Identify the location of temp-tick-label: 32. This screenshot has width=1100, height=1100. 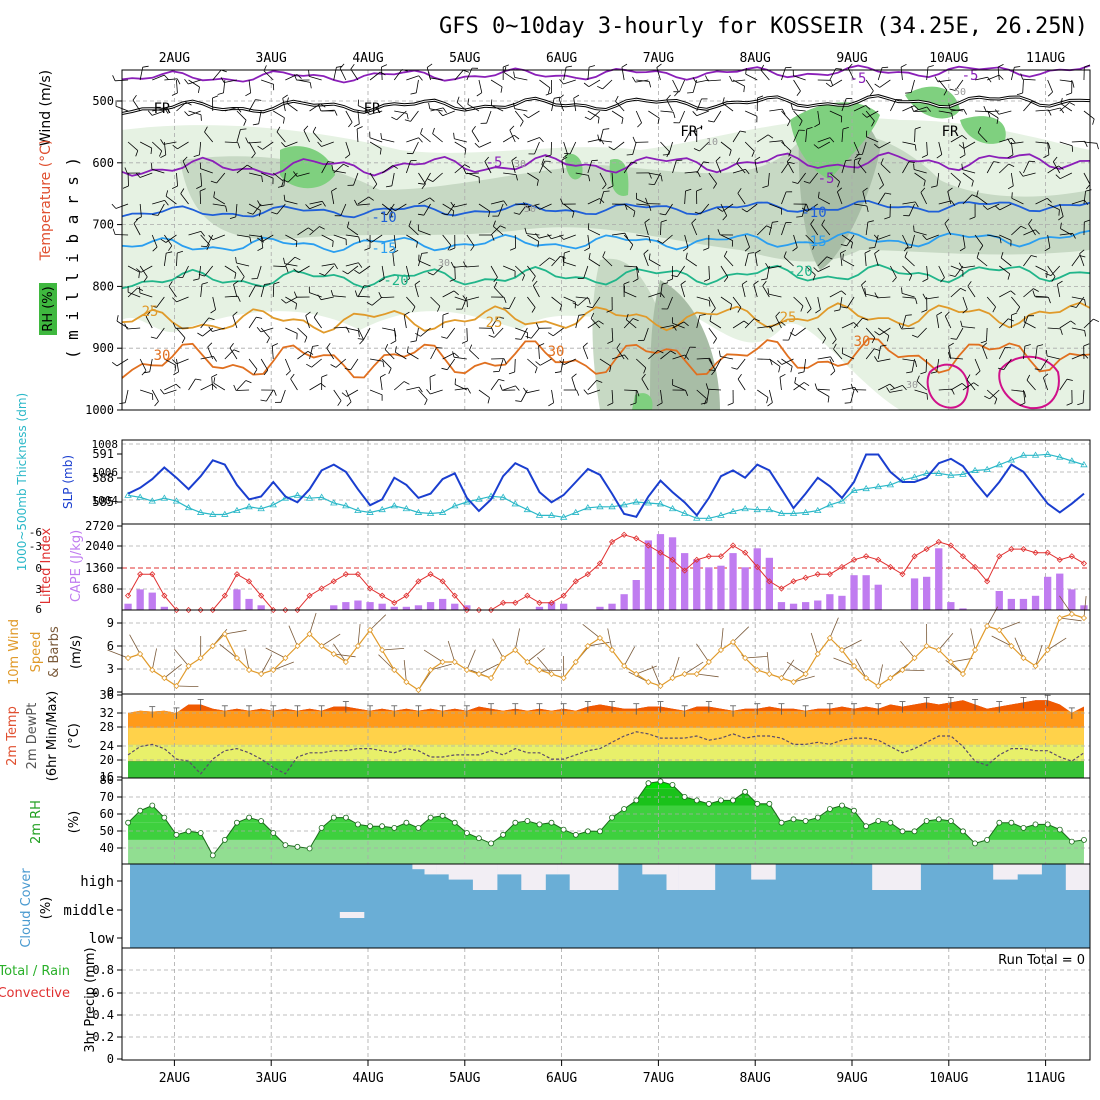
(107, 713).